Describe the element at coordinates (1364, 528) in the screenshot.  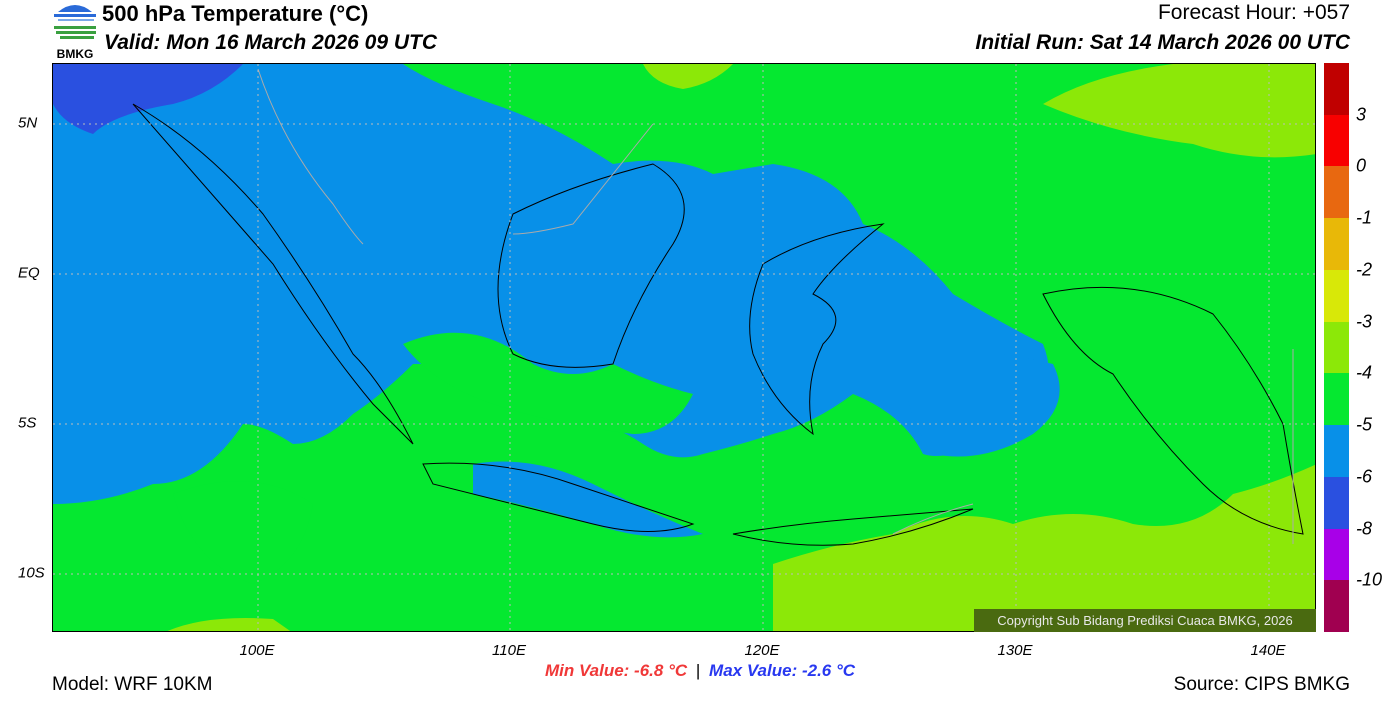
I see `colorbar-label: -8` at that location.